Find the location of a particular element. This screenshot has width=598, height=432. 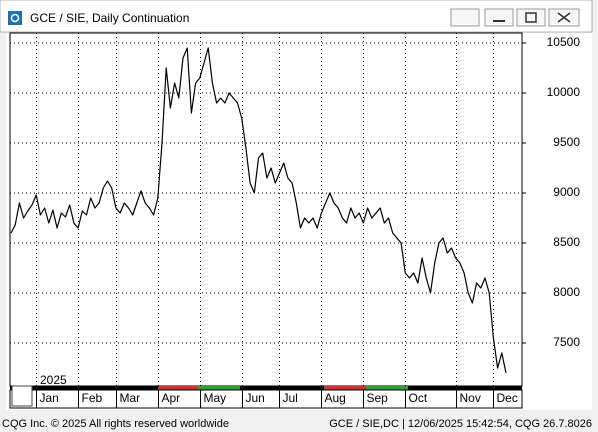

y-tick-label: 9000 is located at coordinates (566, 192).